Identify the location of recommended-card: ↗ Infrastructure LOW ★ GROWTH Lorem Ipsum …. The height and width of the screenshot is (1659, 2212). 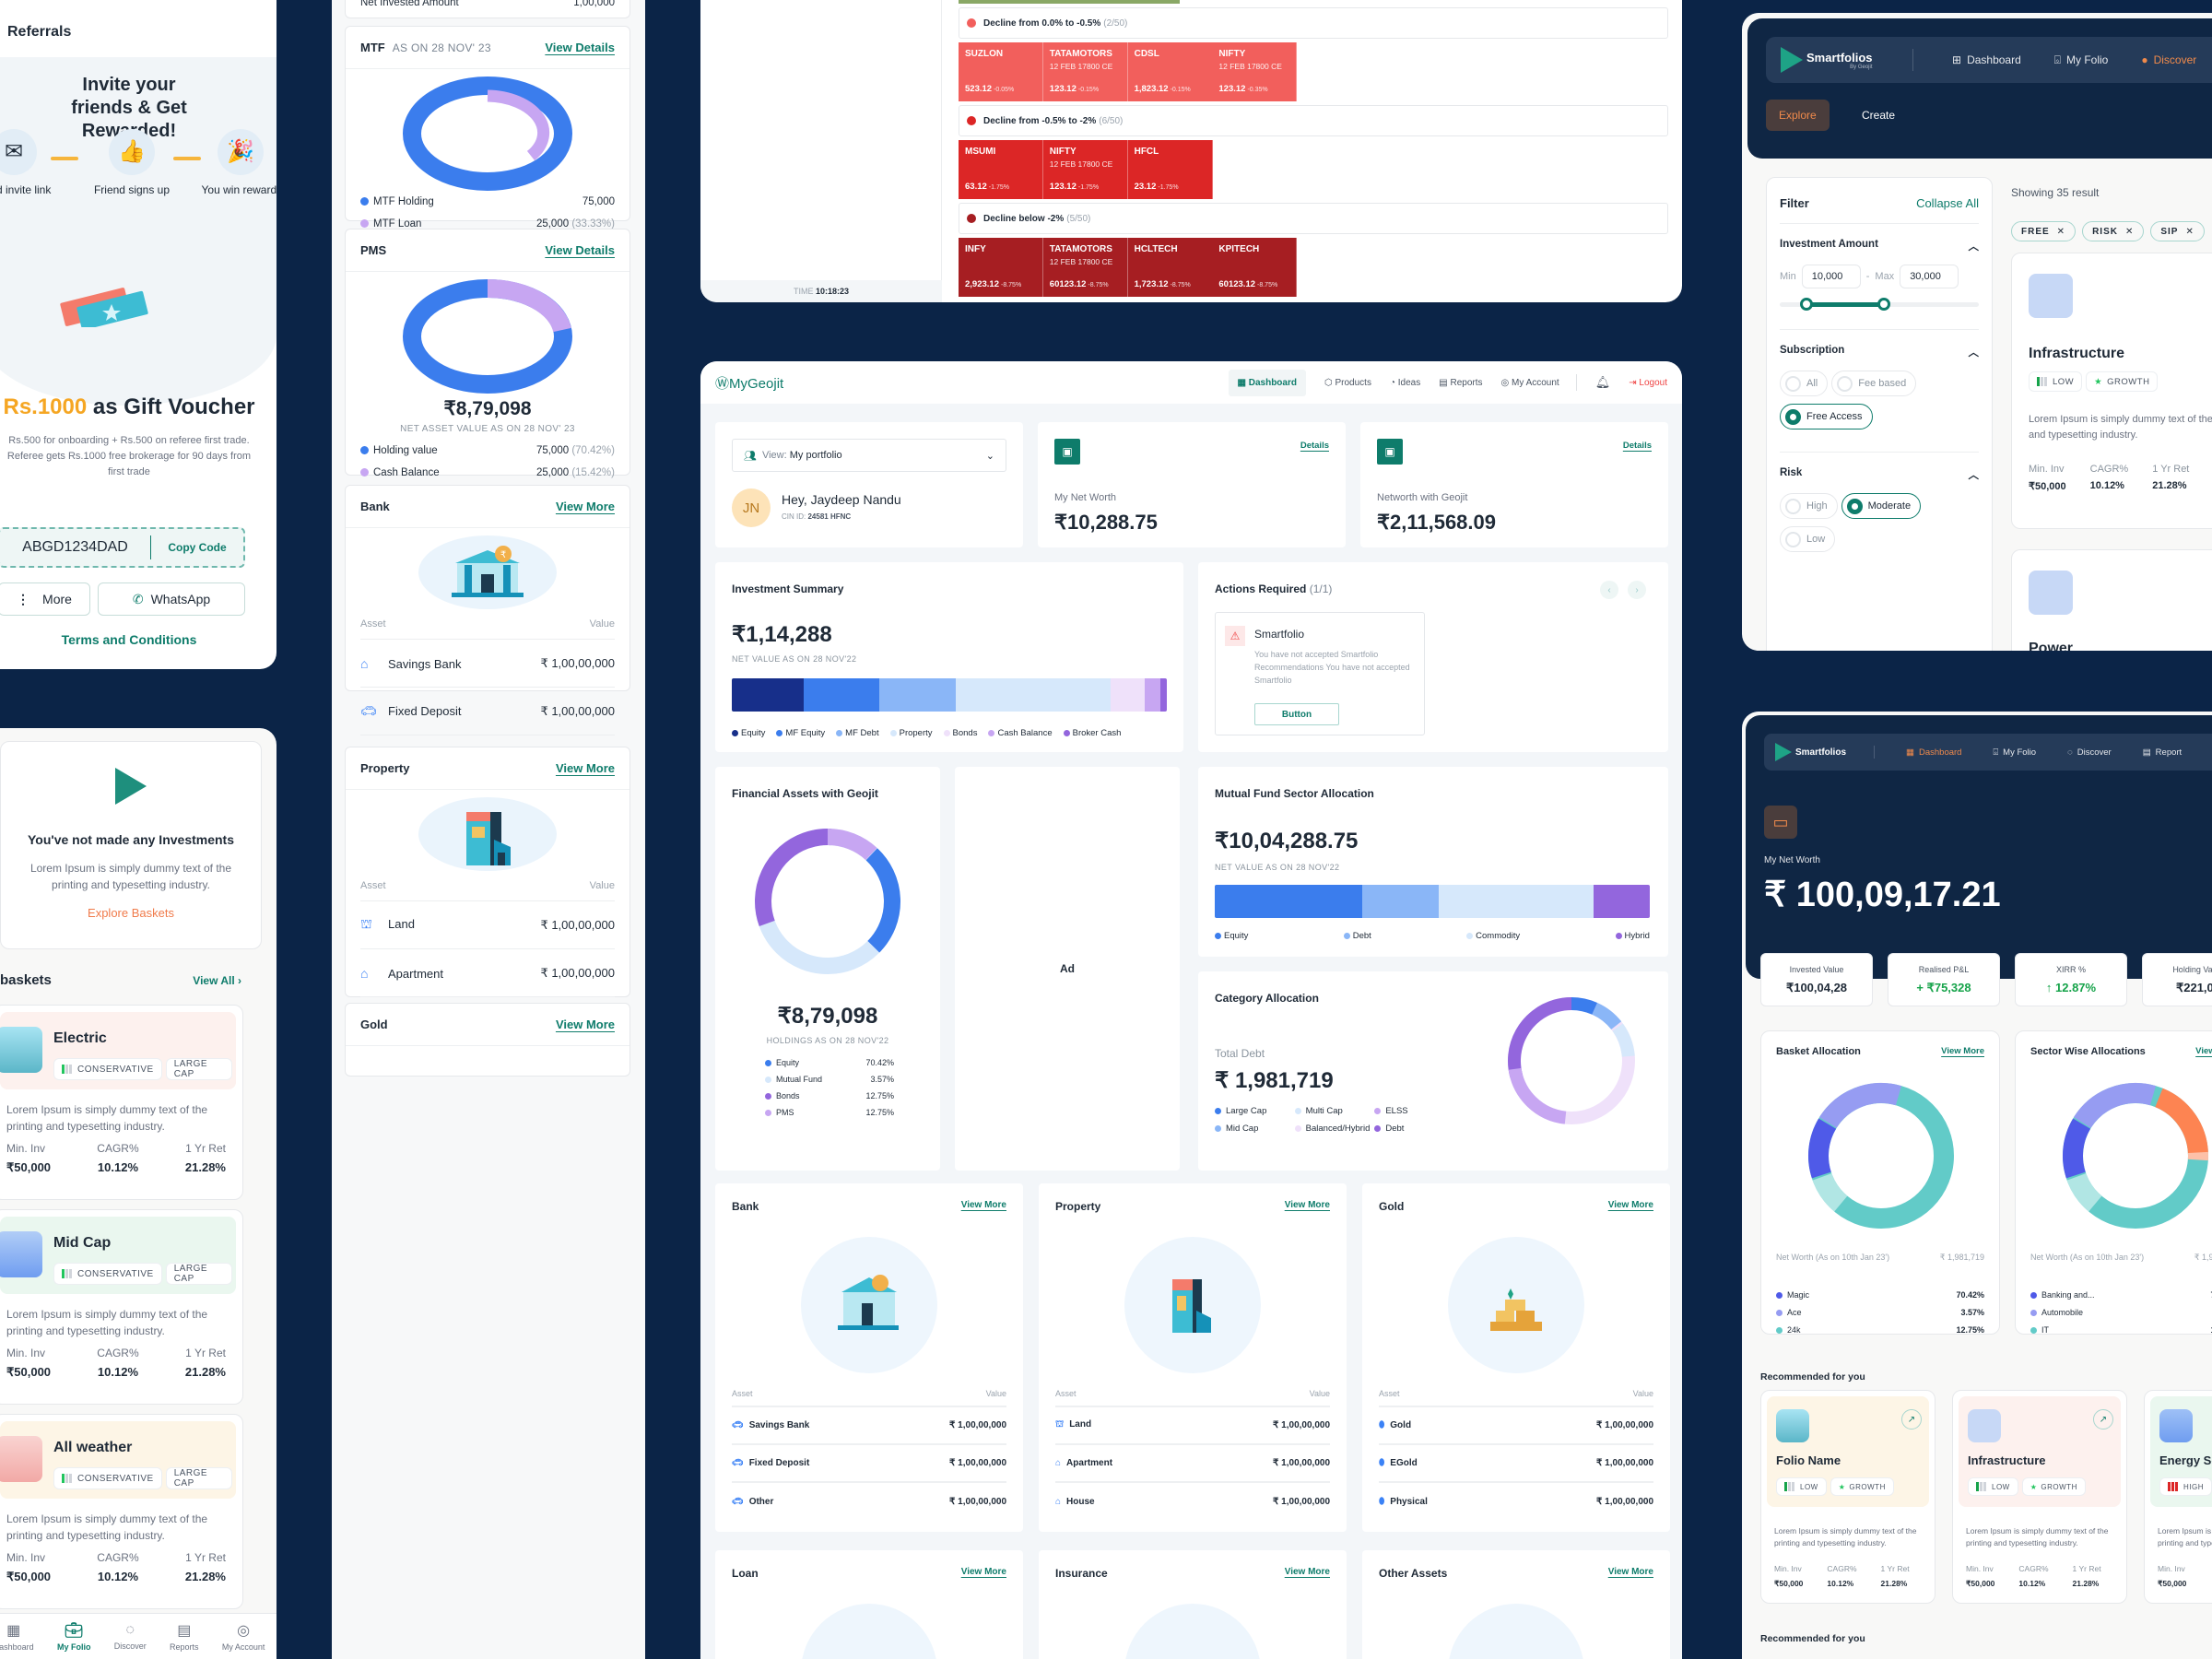
(2039, 1497).